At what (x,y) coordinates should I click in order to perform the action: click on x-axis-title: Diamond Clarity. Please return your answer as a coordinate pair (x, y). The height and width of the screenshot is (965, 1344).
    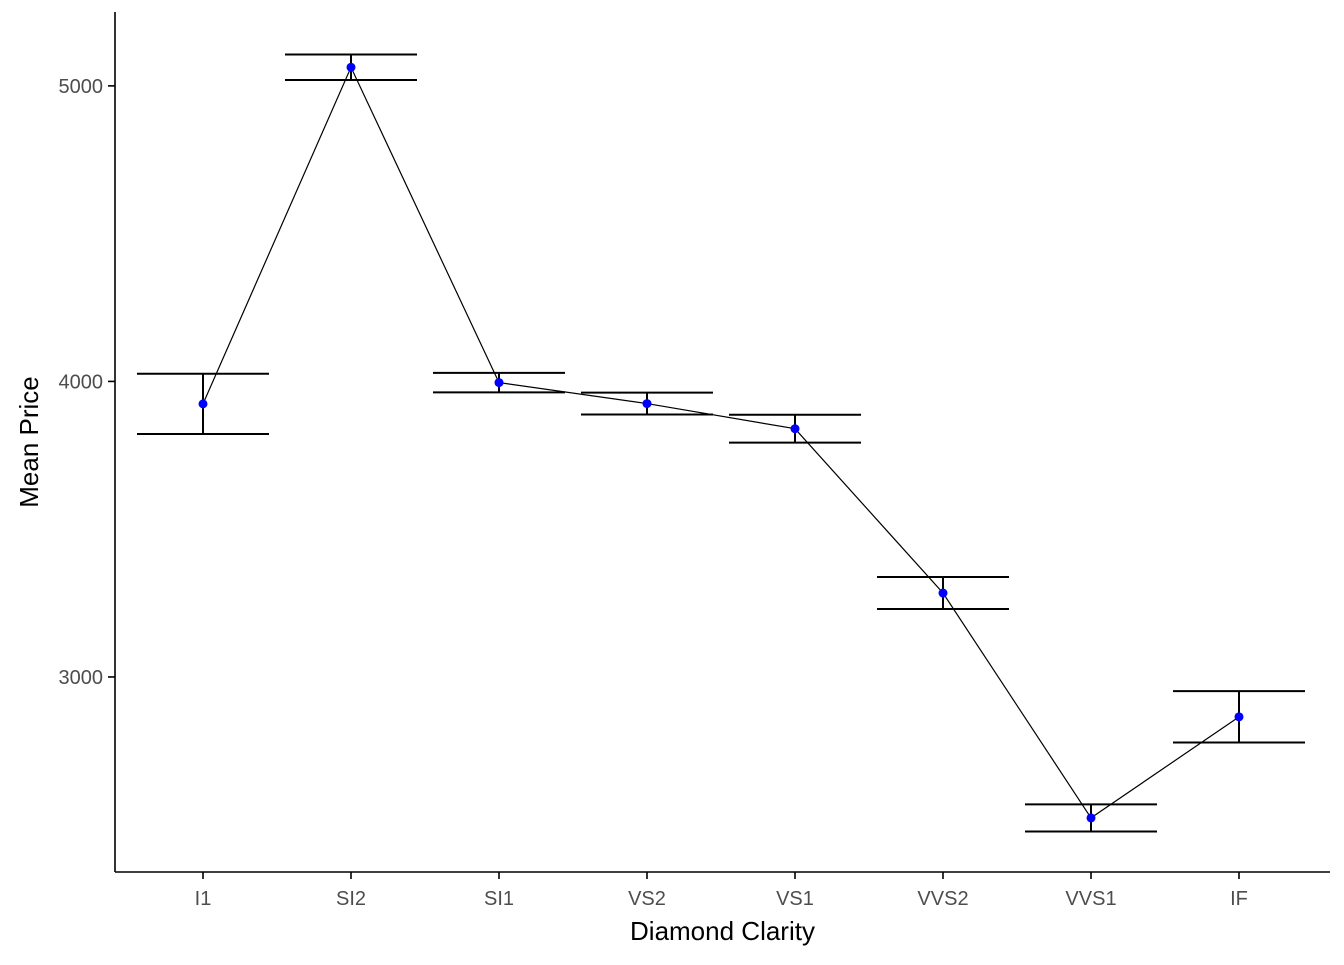
    Looking at the image, I should click on (722, 931).